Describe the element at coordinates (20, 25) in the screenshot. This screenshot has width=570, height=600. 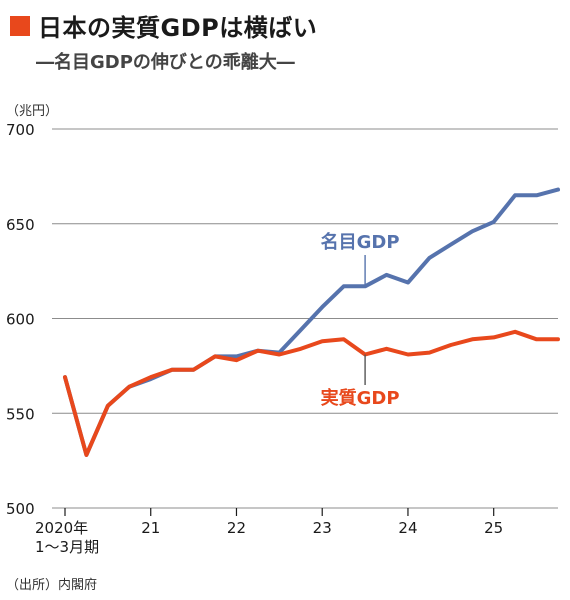
I see `title-marker` at that location.